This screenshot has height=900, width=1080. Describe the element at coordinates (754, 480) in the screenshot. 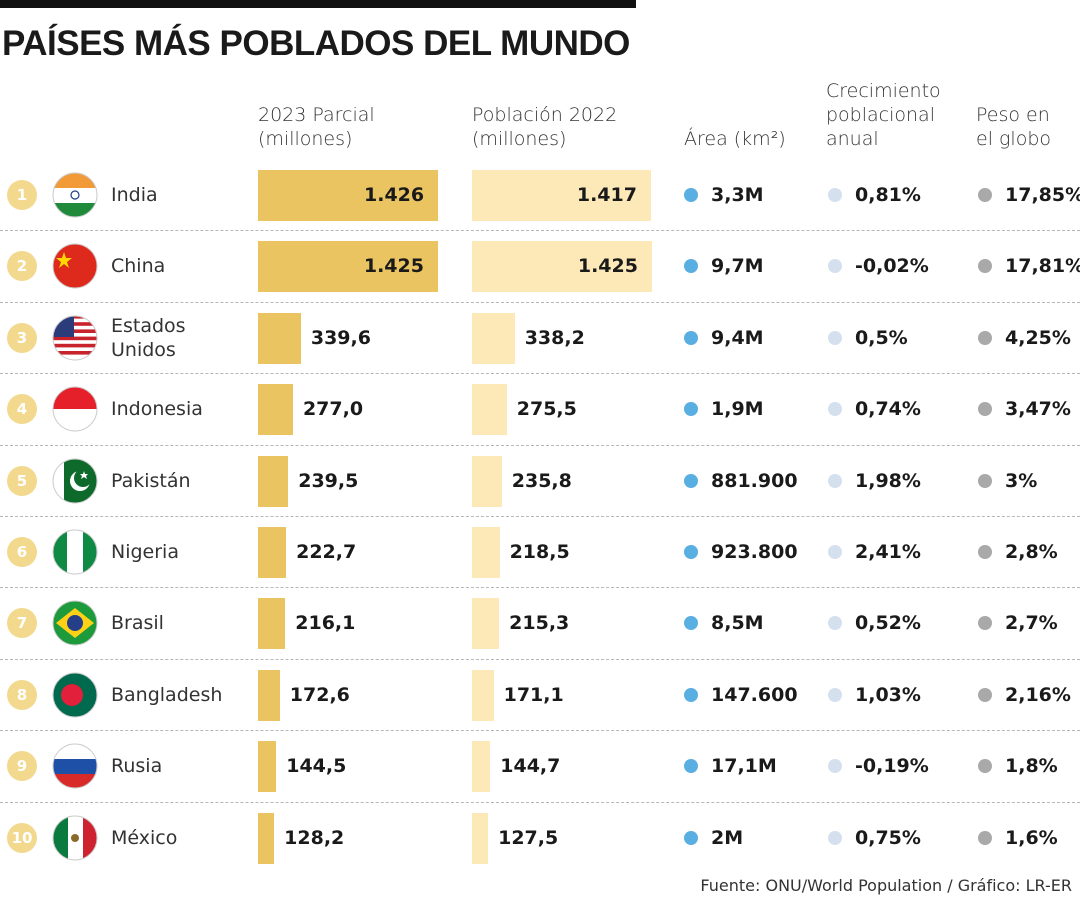

I see `cell-value: 881.900` at that location.